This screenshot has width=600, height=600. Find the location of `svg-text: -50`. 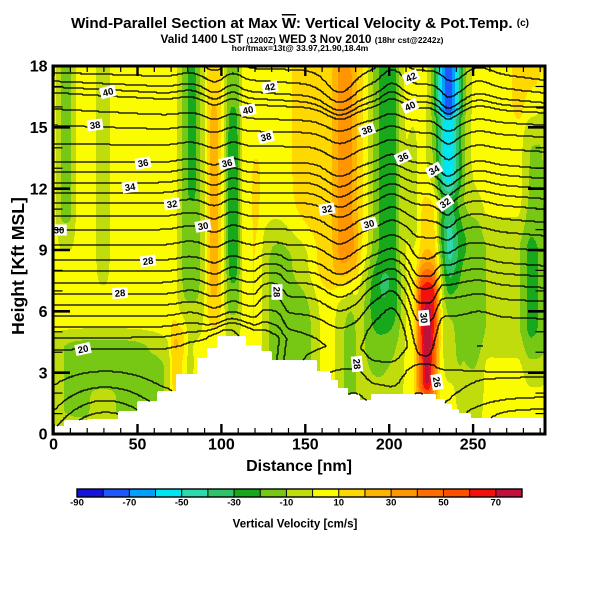

svg-text: -50 is located at coordinates (182, 503).